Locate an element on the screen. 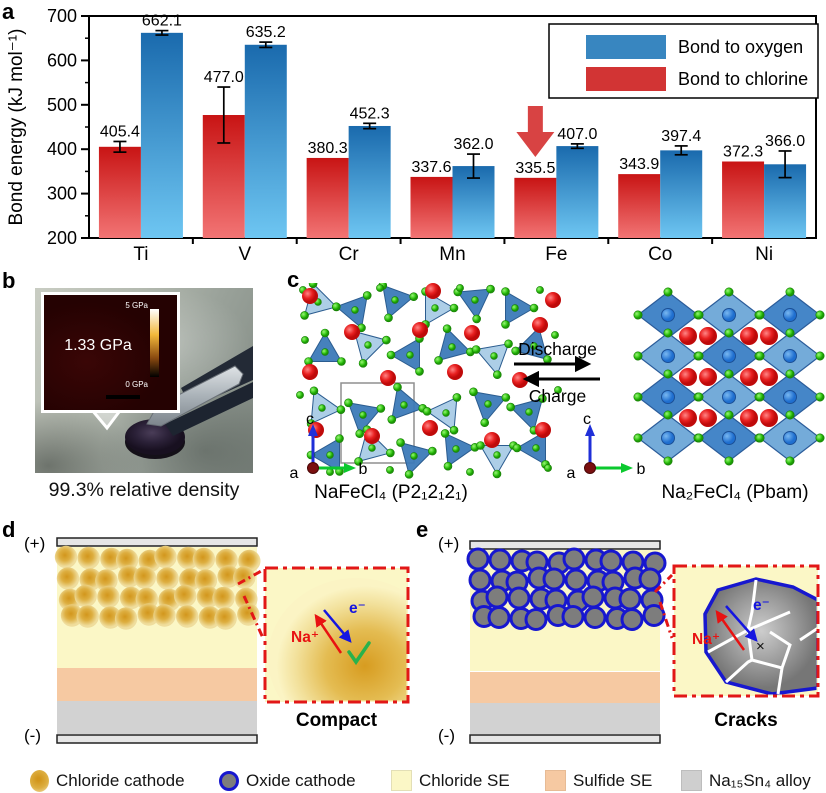  bar-value-label: 662.1 is located at coordinates (162, 21).